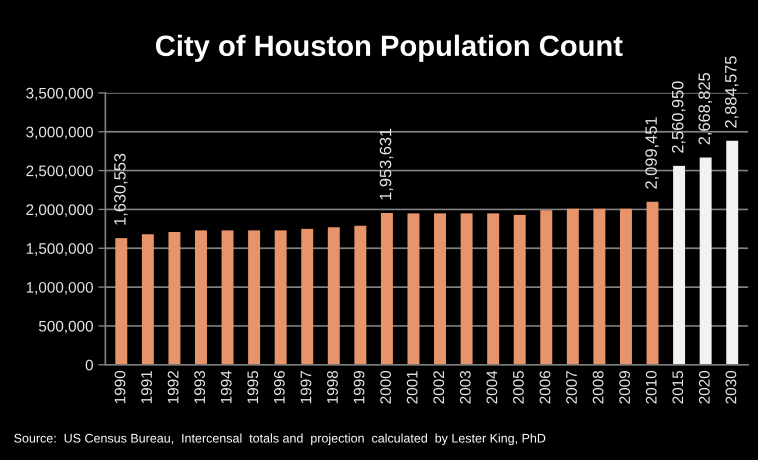 The width and height of the screenshot is (758, 460). Describe the element at coordinates (624, 387) in the screenshot. I see `x-tick-label: 2009` at that location.